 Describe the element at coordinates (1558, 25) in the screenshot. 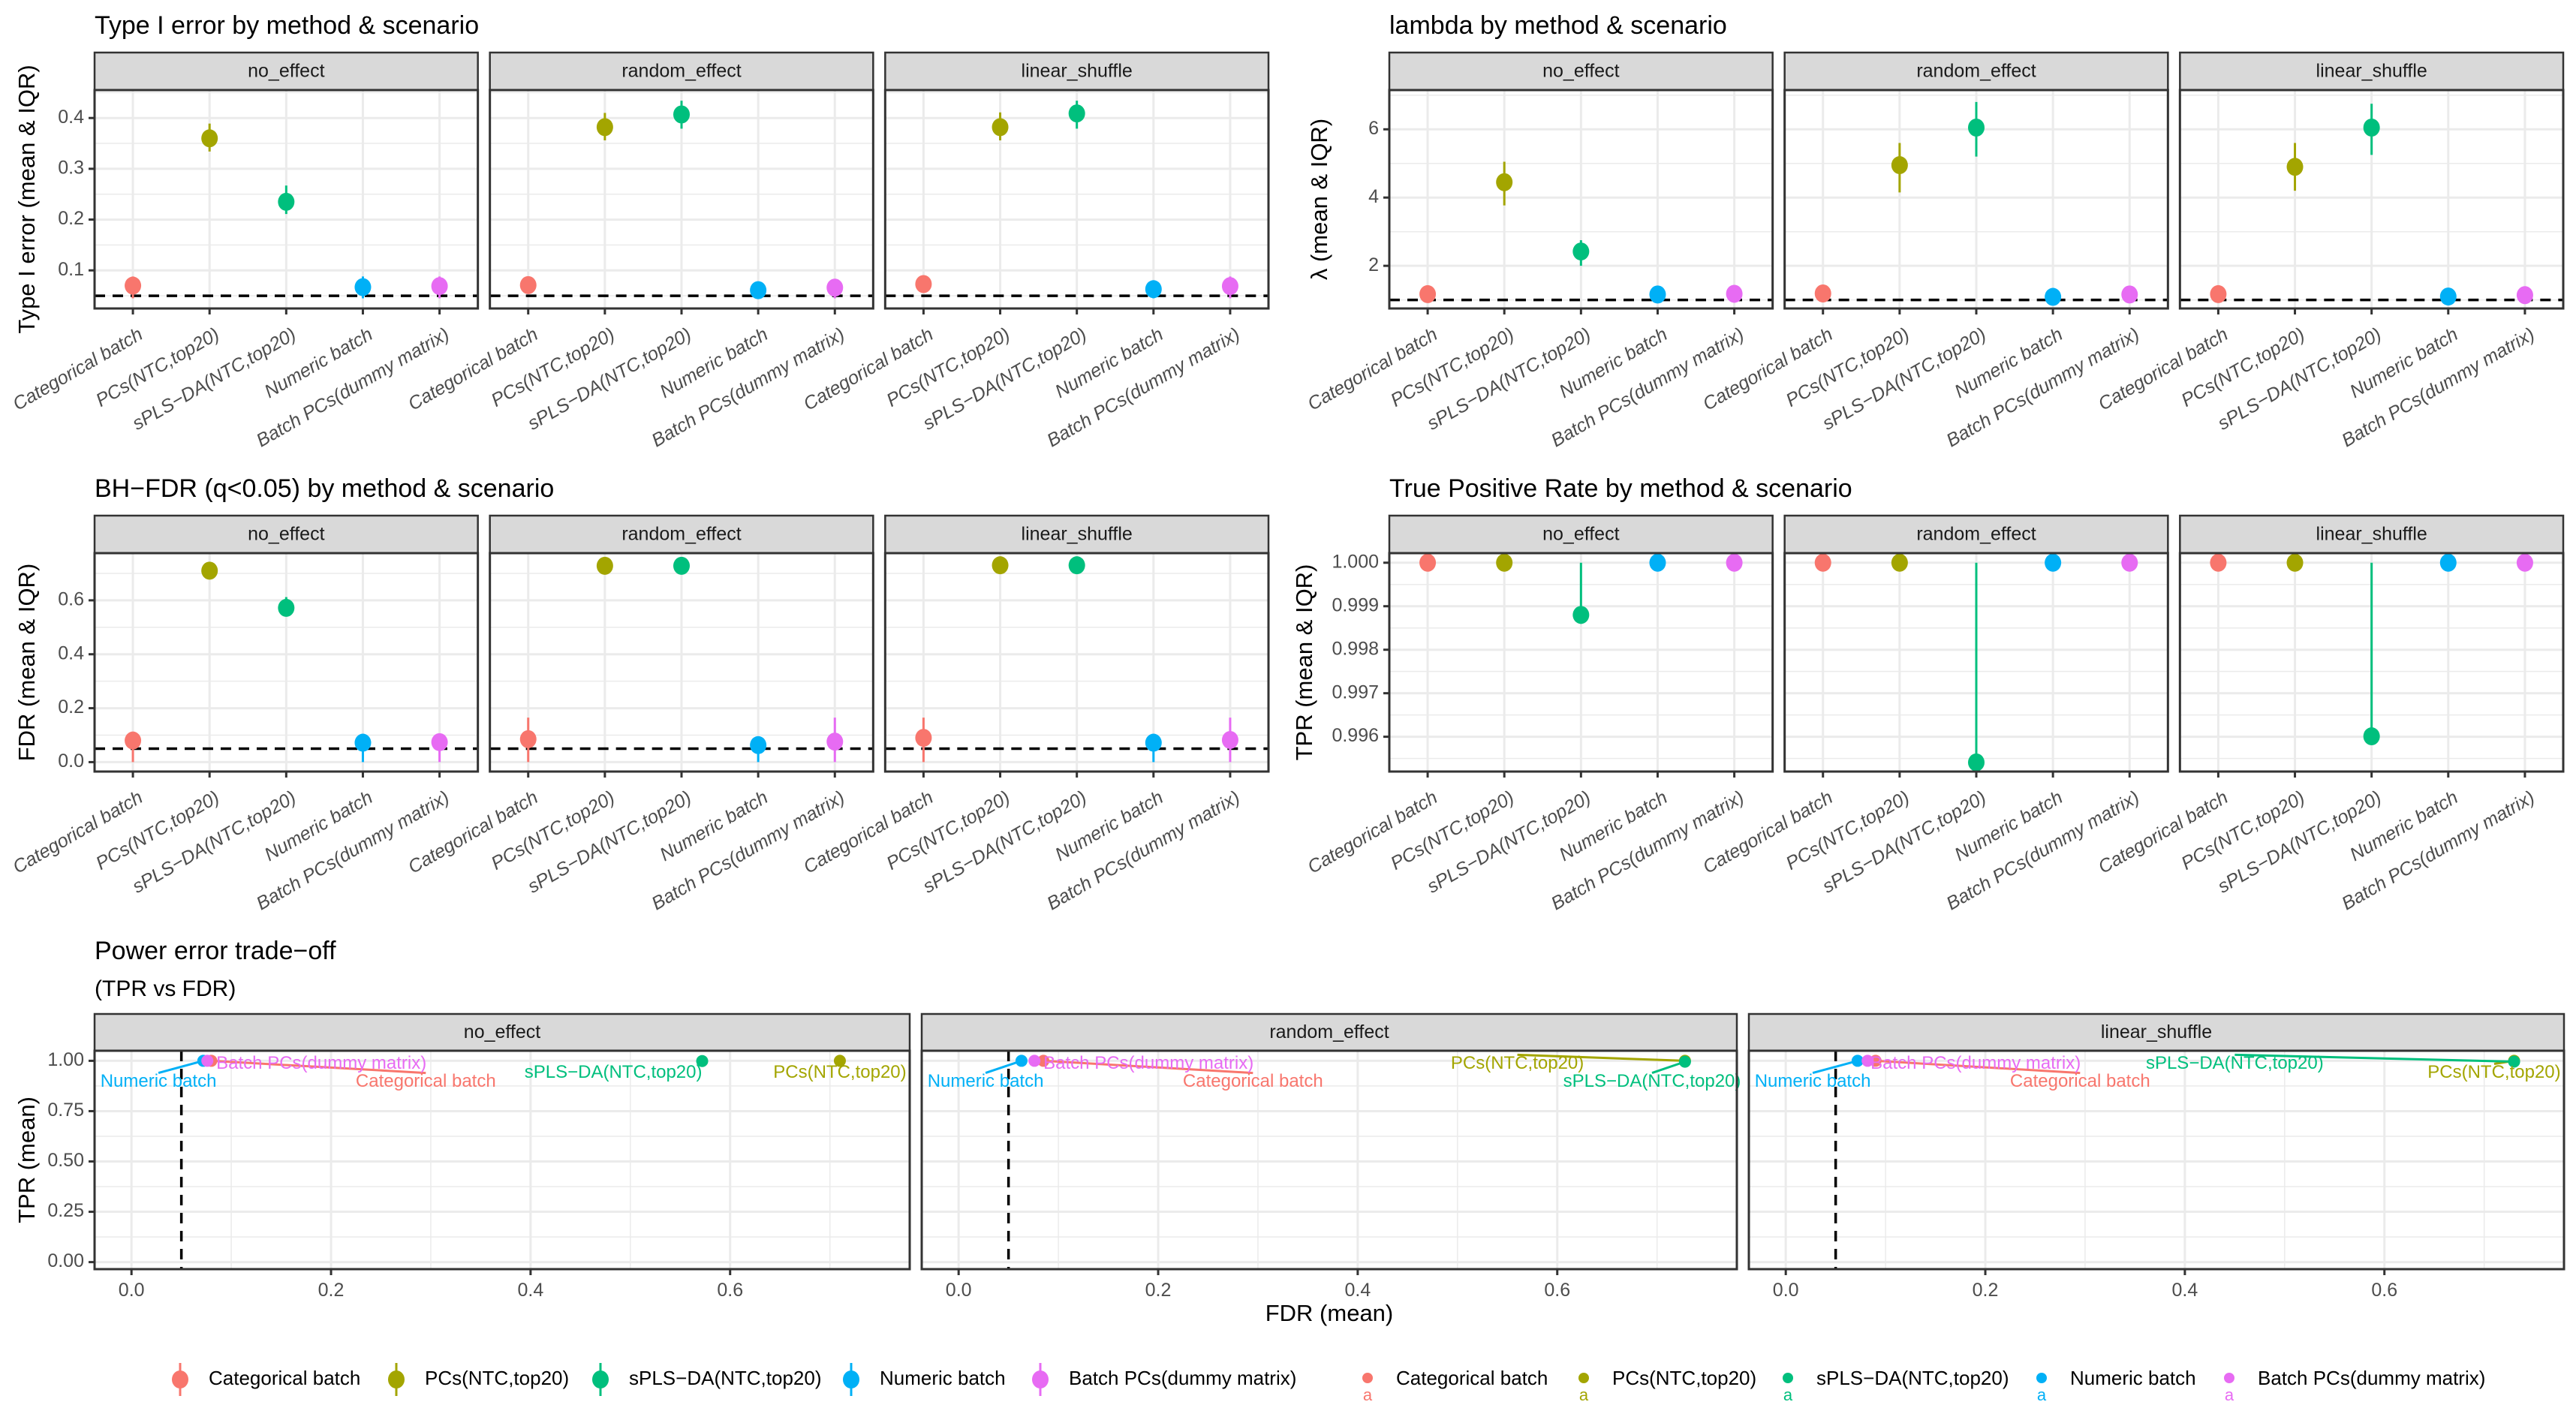

I see `lambda-title: lambda by method & scenario` at that location.